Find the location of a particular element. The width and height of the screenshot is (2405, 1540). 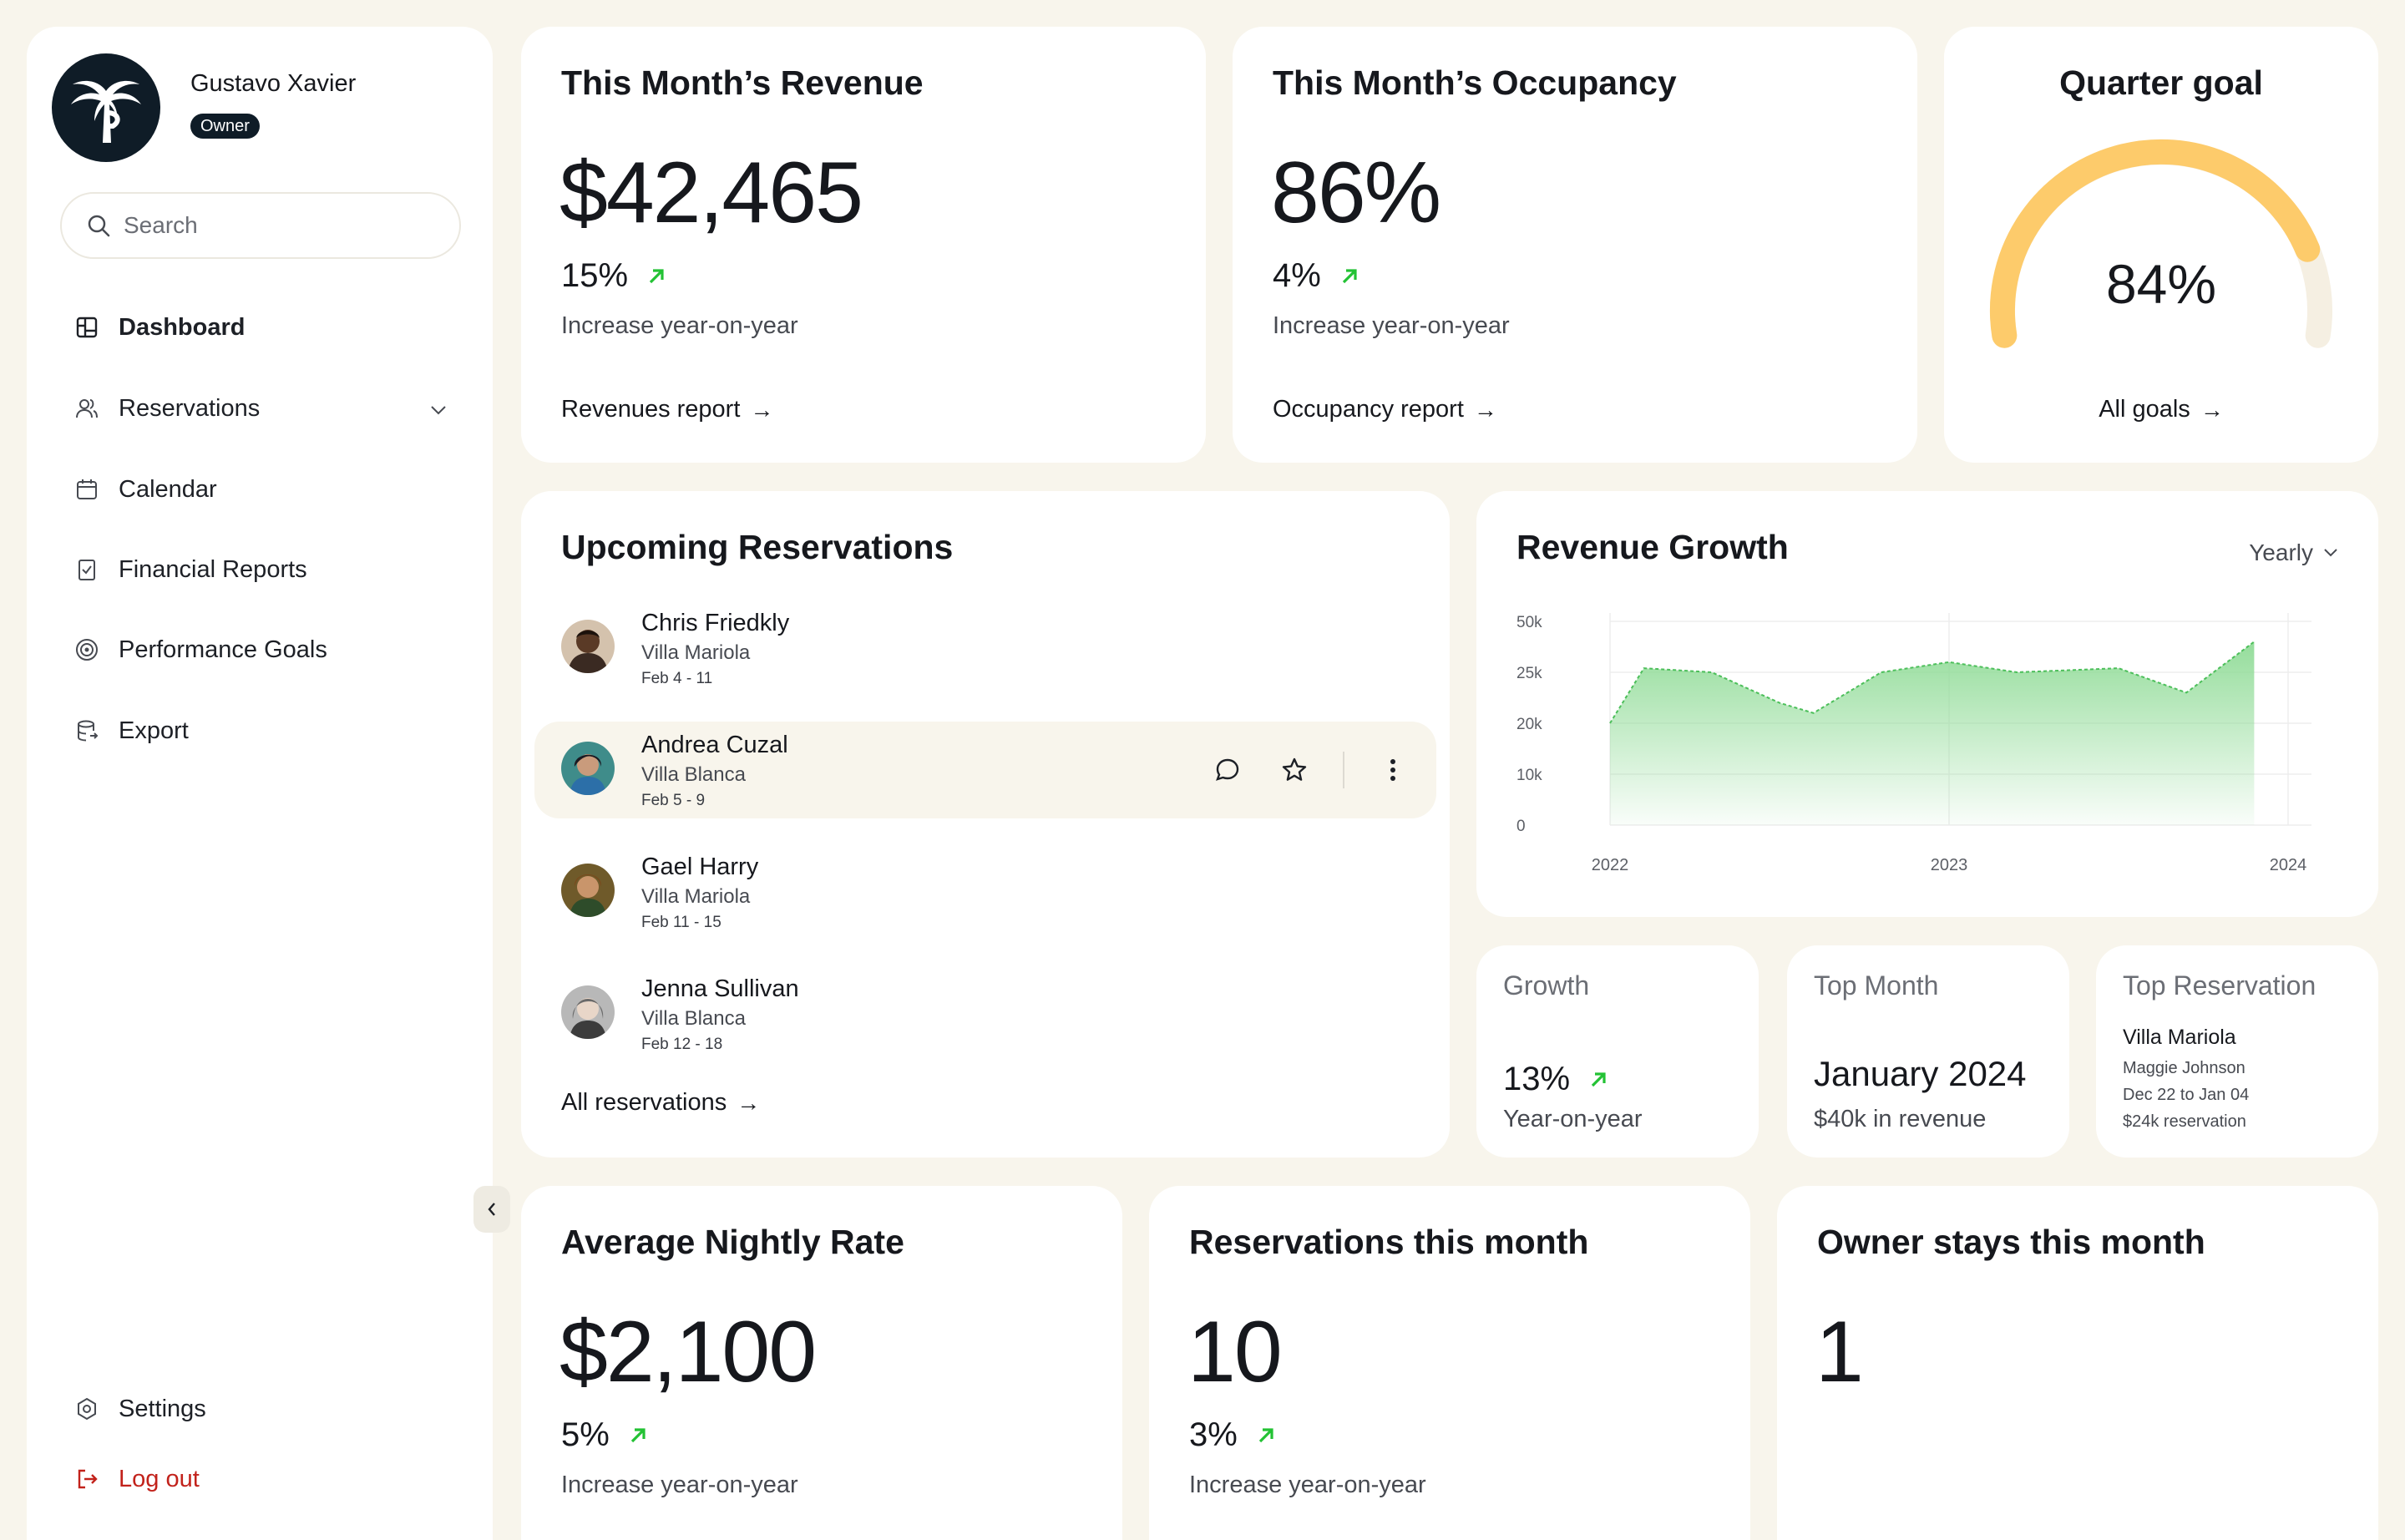

guest-name: Gael Harry is located at coordinates (700, 867).